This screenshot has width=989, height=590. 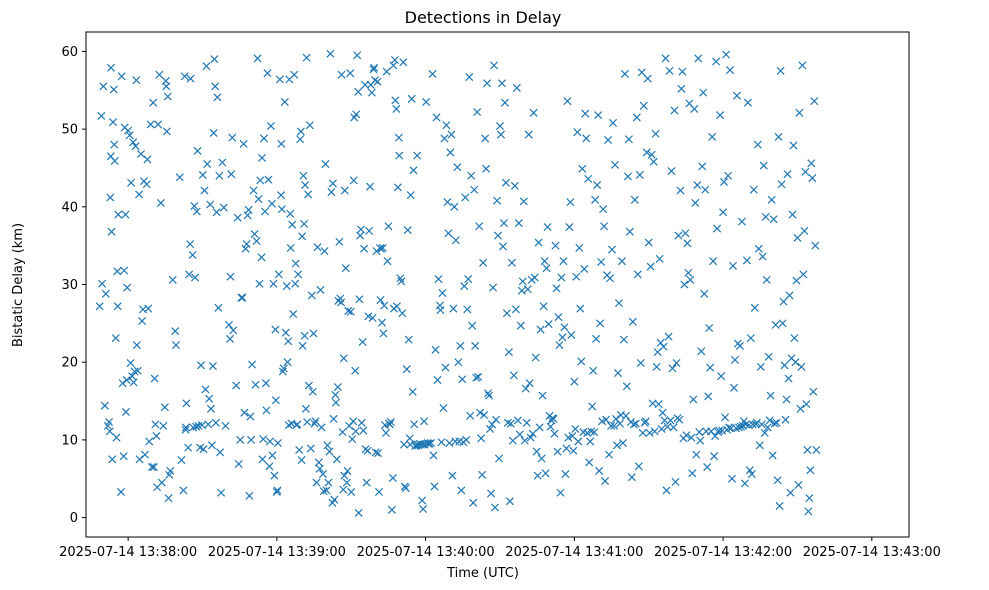 I want to click on x-tick-label: 2025-07-14 13:43:00, so click(x=872, y=552).